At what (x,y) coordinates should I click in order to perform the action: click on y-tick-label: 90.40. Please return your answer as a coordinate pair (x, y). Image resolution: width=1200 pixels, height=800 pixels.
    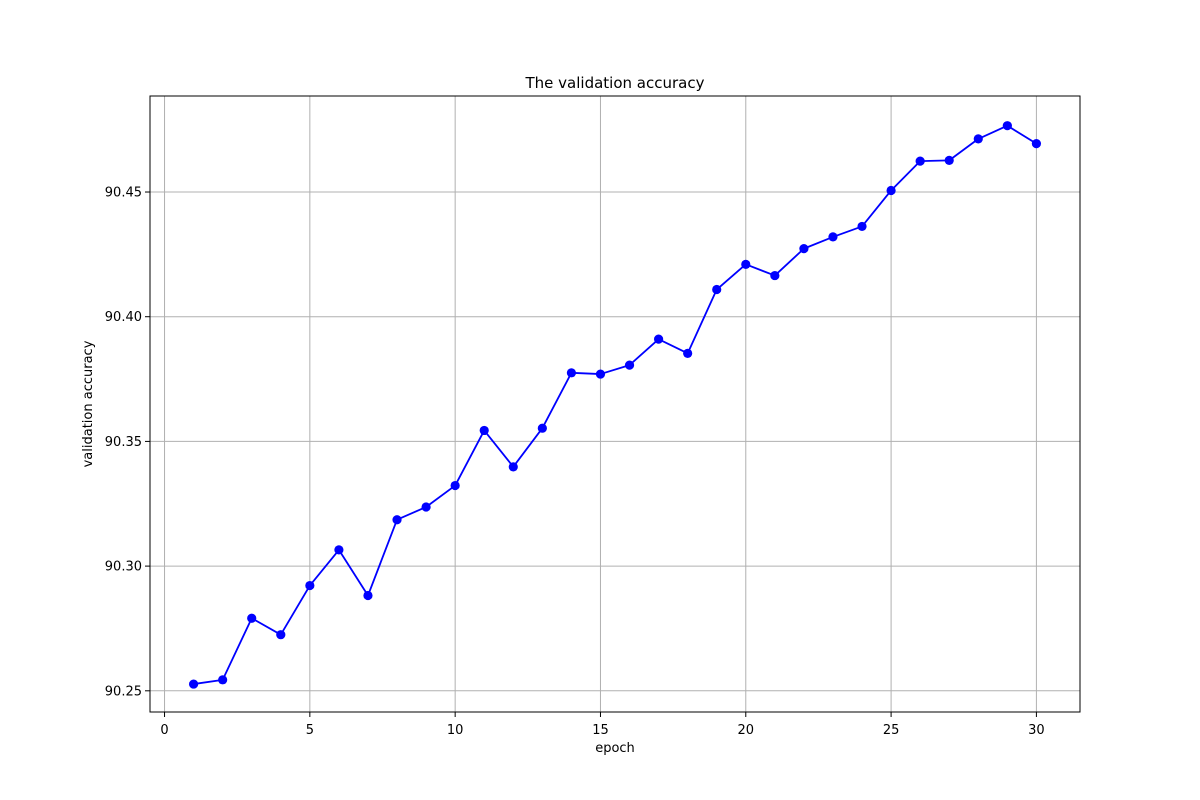
    Looking at the image, I should click on (123, 317).